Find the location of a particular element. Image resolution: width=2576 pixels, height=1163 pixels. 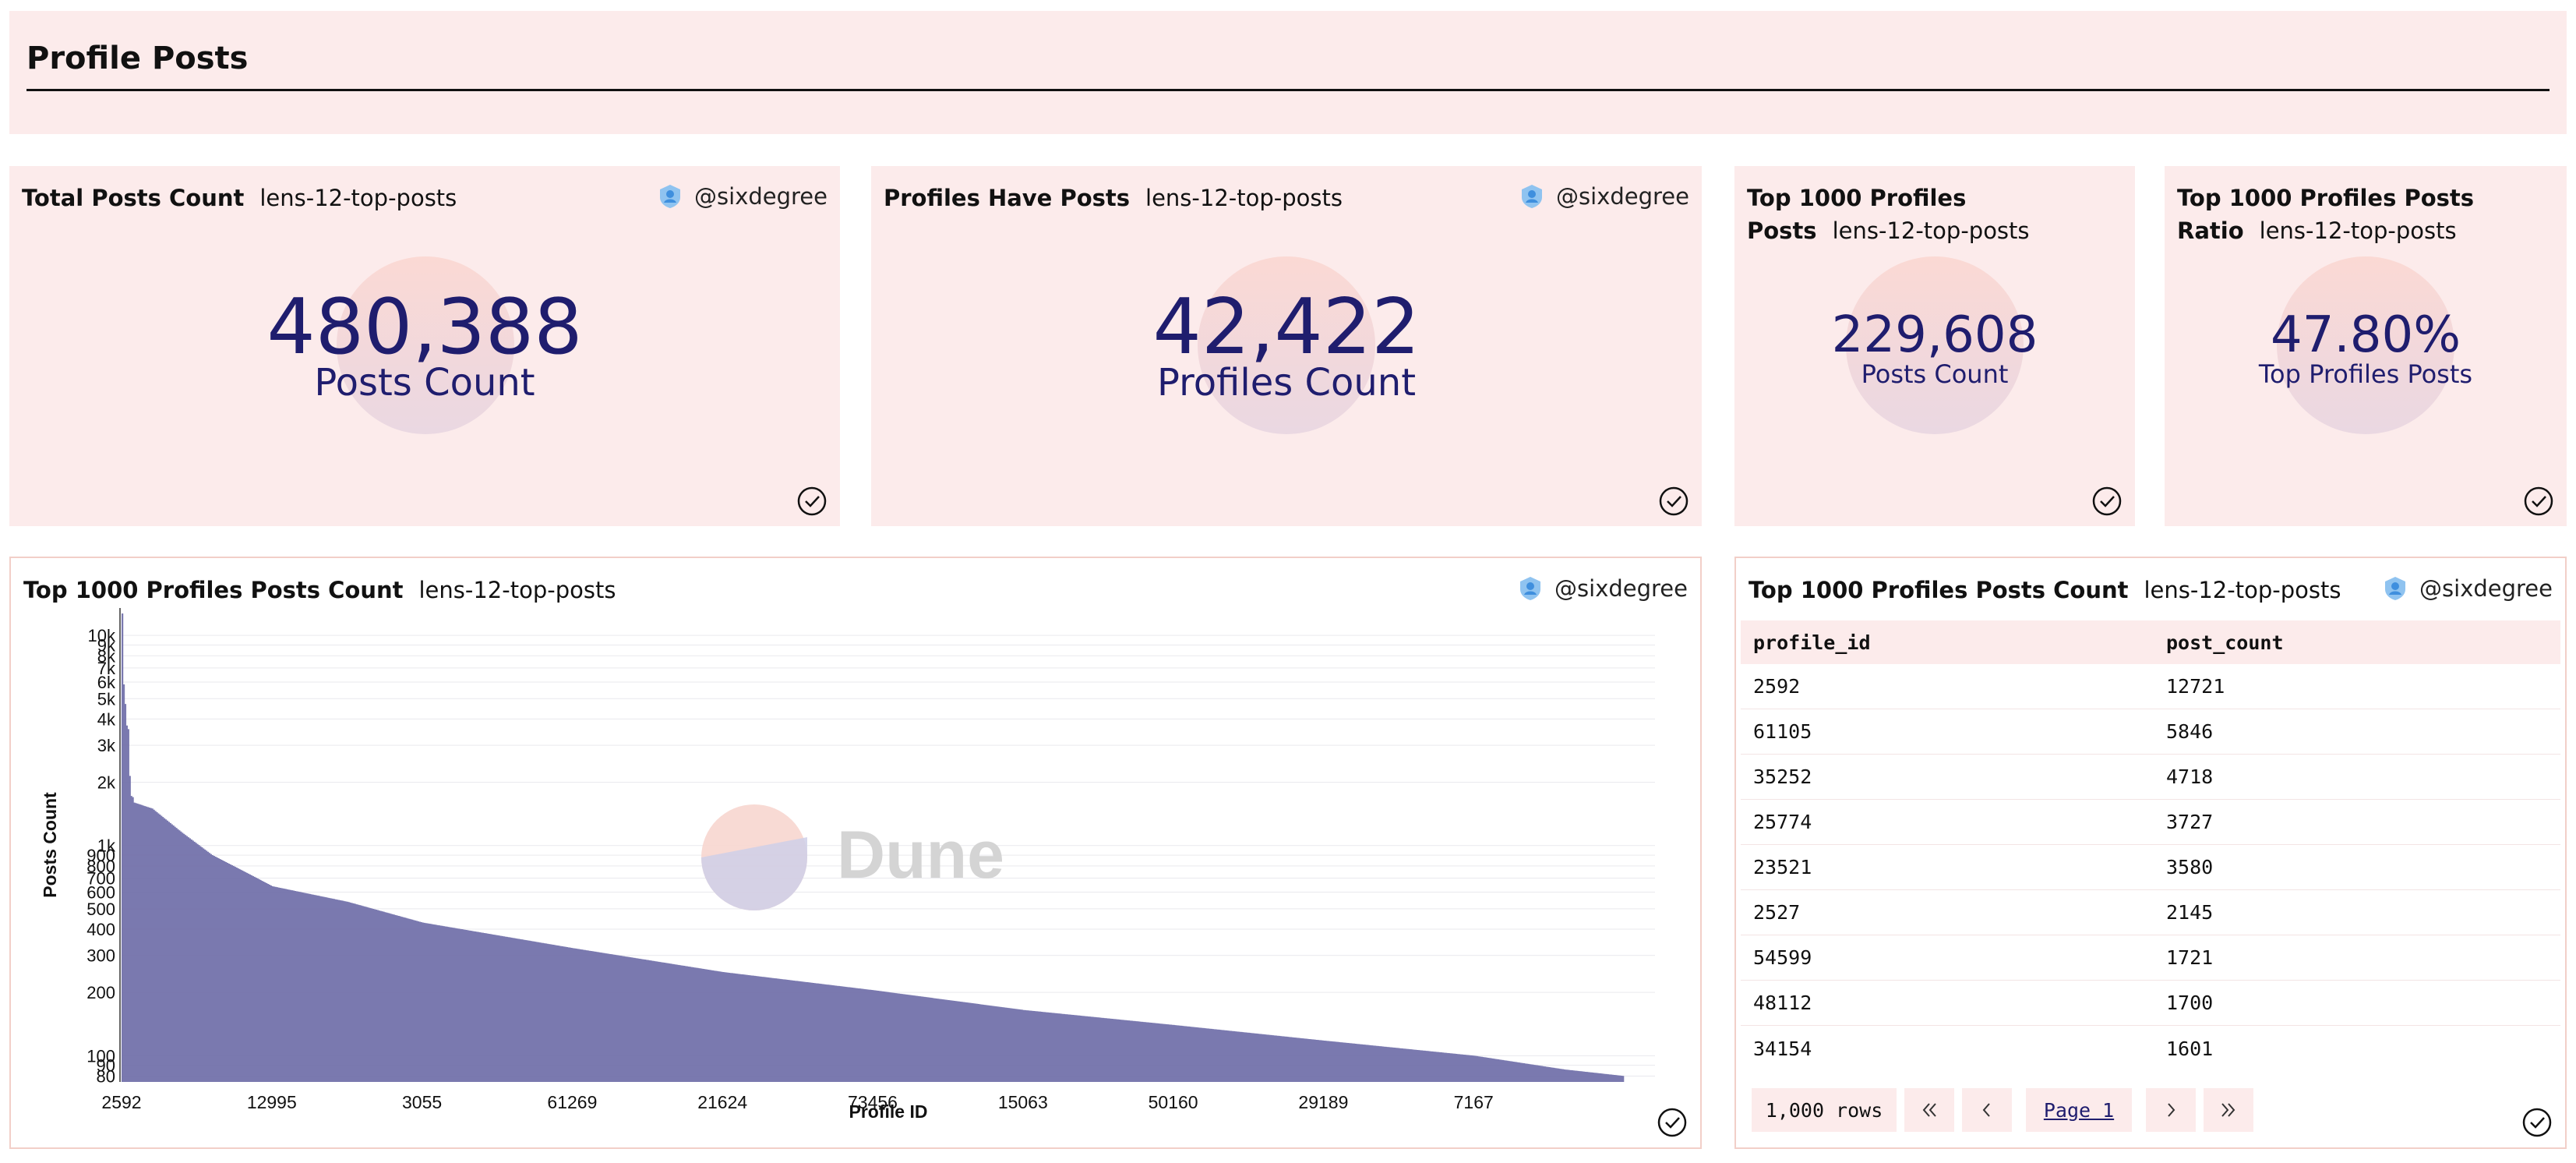

panel-title: Total Posts Count is located at coordinates (133, 198).